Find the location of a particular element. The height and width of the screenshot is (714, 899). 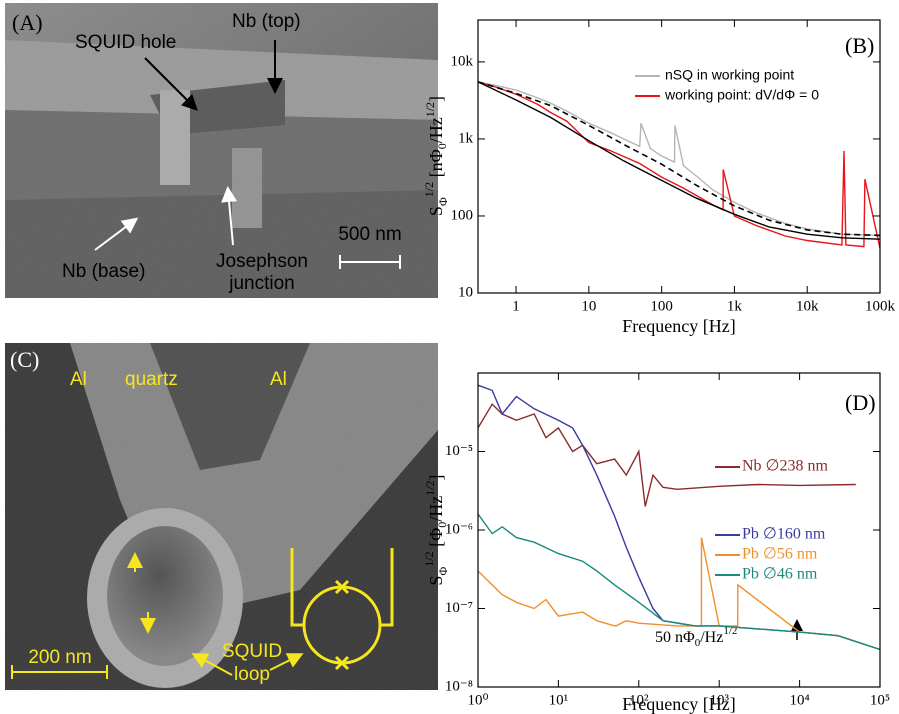

annotation: Nb (base) is located at coordinates (103, 271).